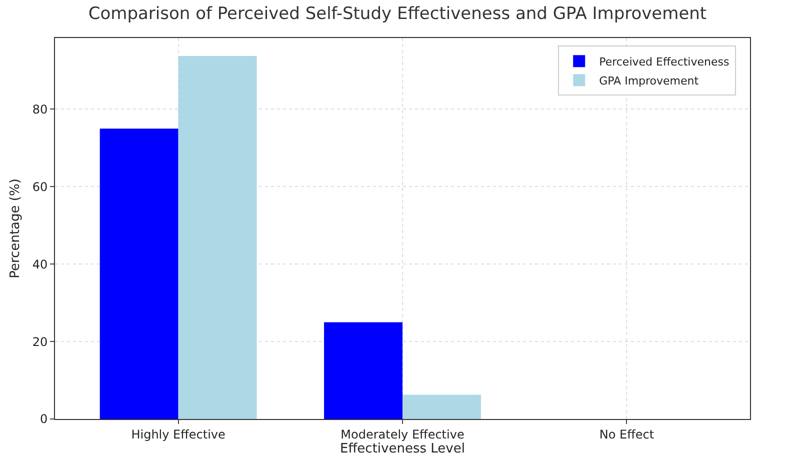 Image resolution: width=795 pixels, height=465 pixels. Describe the element at coordinates (178, 434) in the screenshot. I see `x-tick-label: Highly Effective` at that location.